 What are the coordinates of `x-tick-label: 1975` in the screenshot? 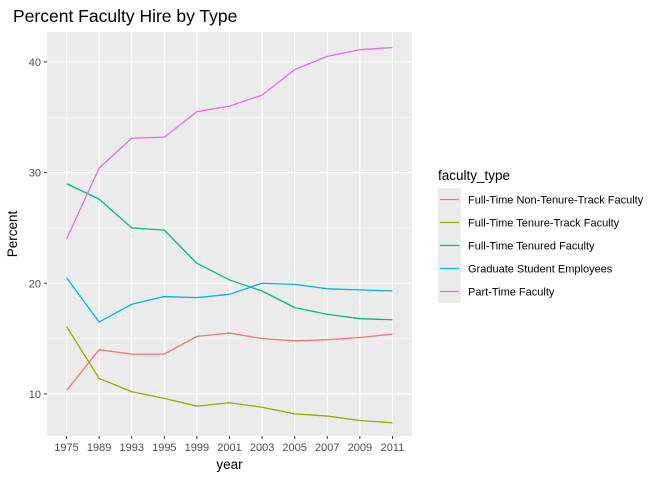 It's located at (66, 448).